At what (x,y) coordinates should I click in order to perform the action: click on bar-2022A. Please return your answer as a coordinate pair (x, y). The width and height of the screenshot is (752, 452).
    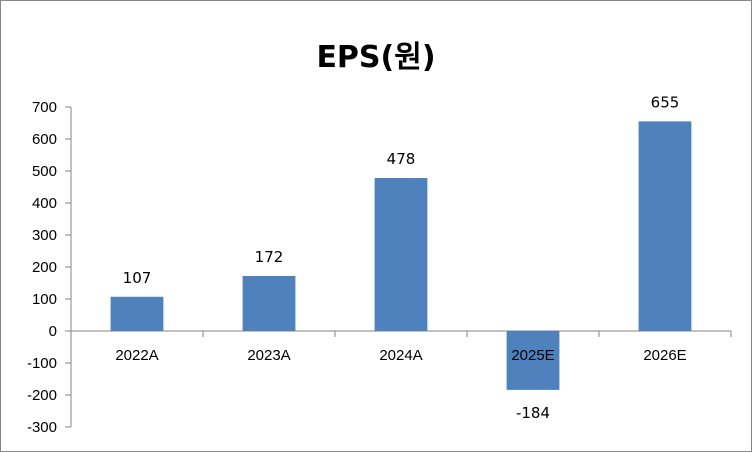
    Looking at the image, I should click on (137, 313).